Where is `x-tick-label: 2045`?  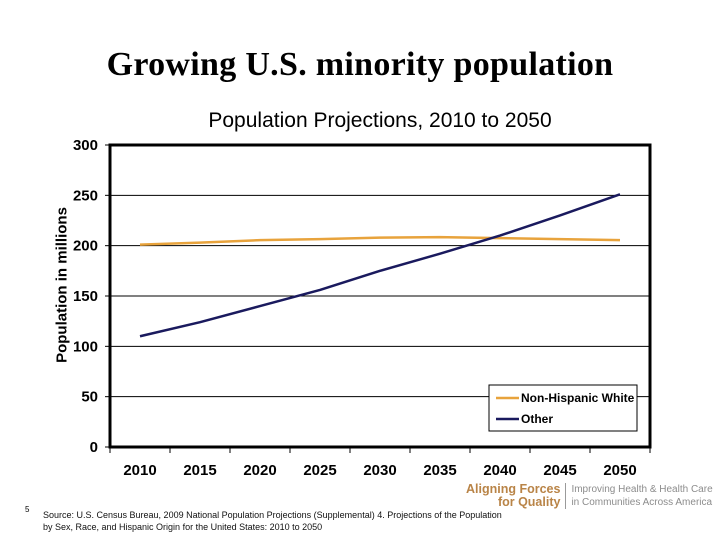
x-tick-label: 2045 is located at coordinates (559, 470).